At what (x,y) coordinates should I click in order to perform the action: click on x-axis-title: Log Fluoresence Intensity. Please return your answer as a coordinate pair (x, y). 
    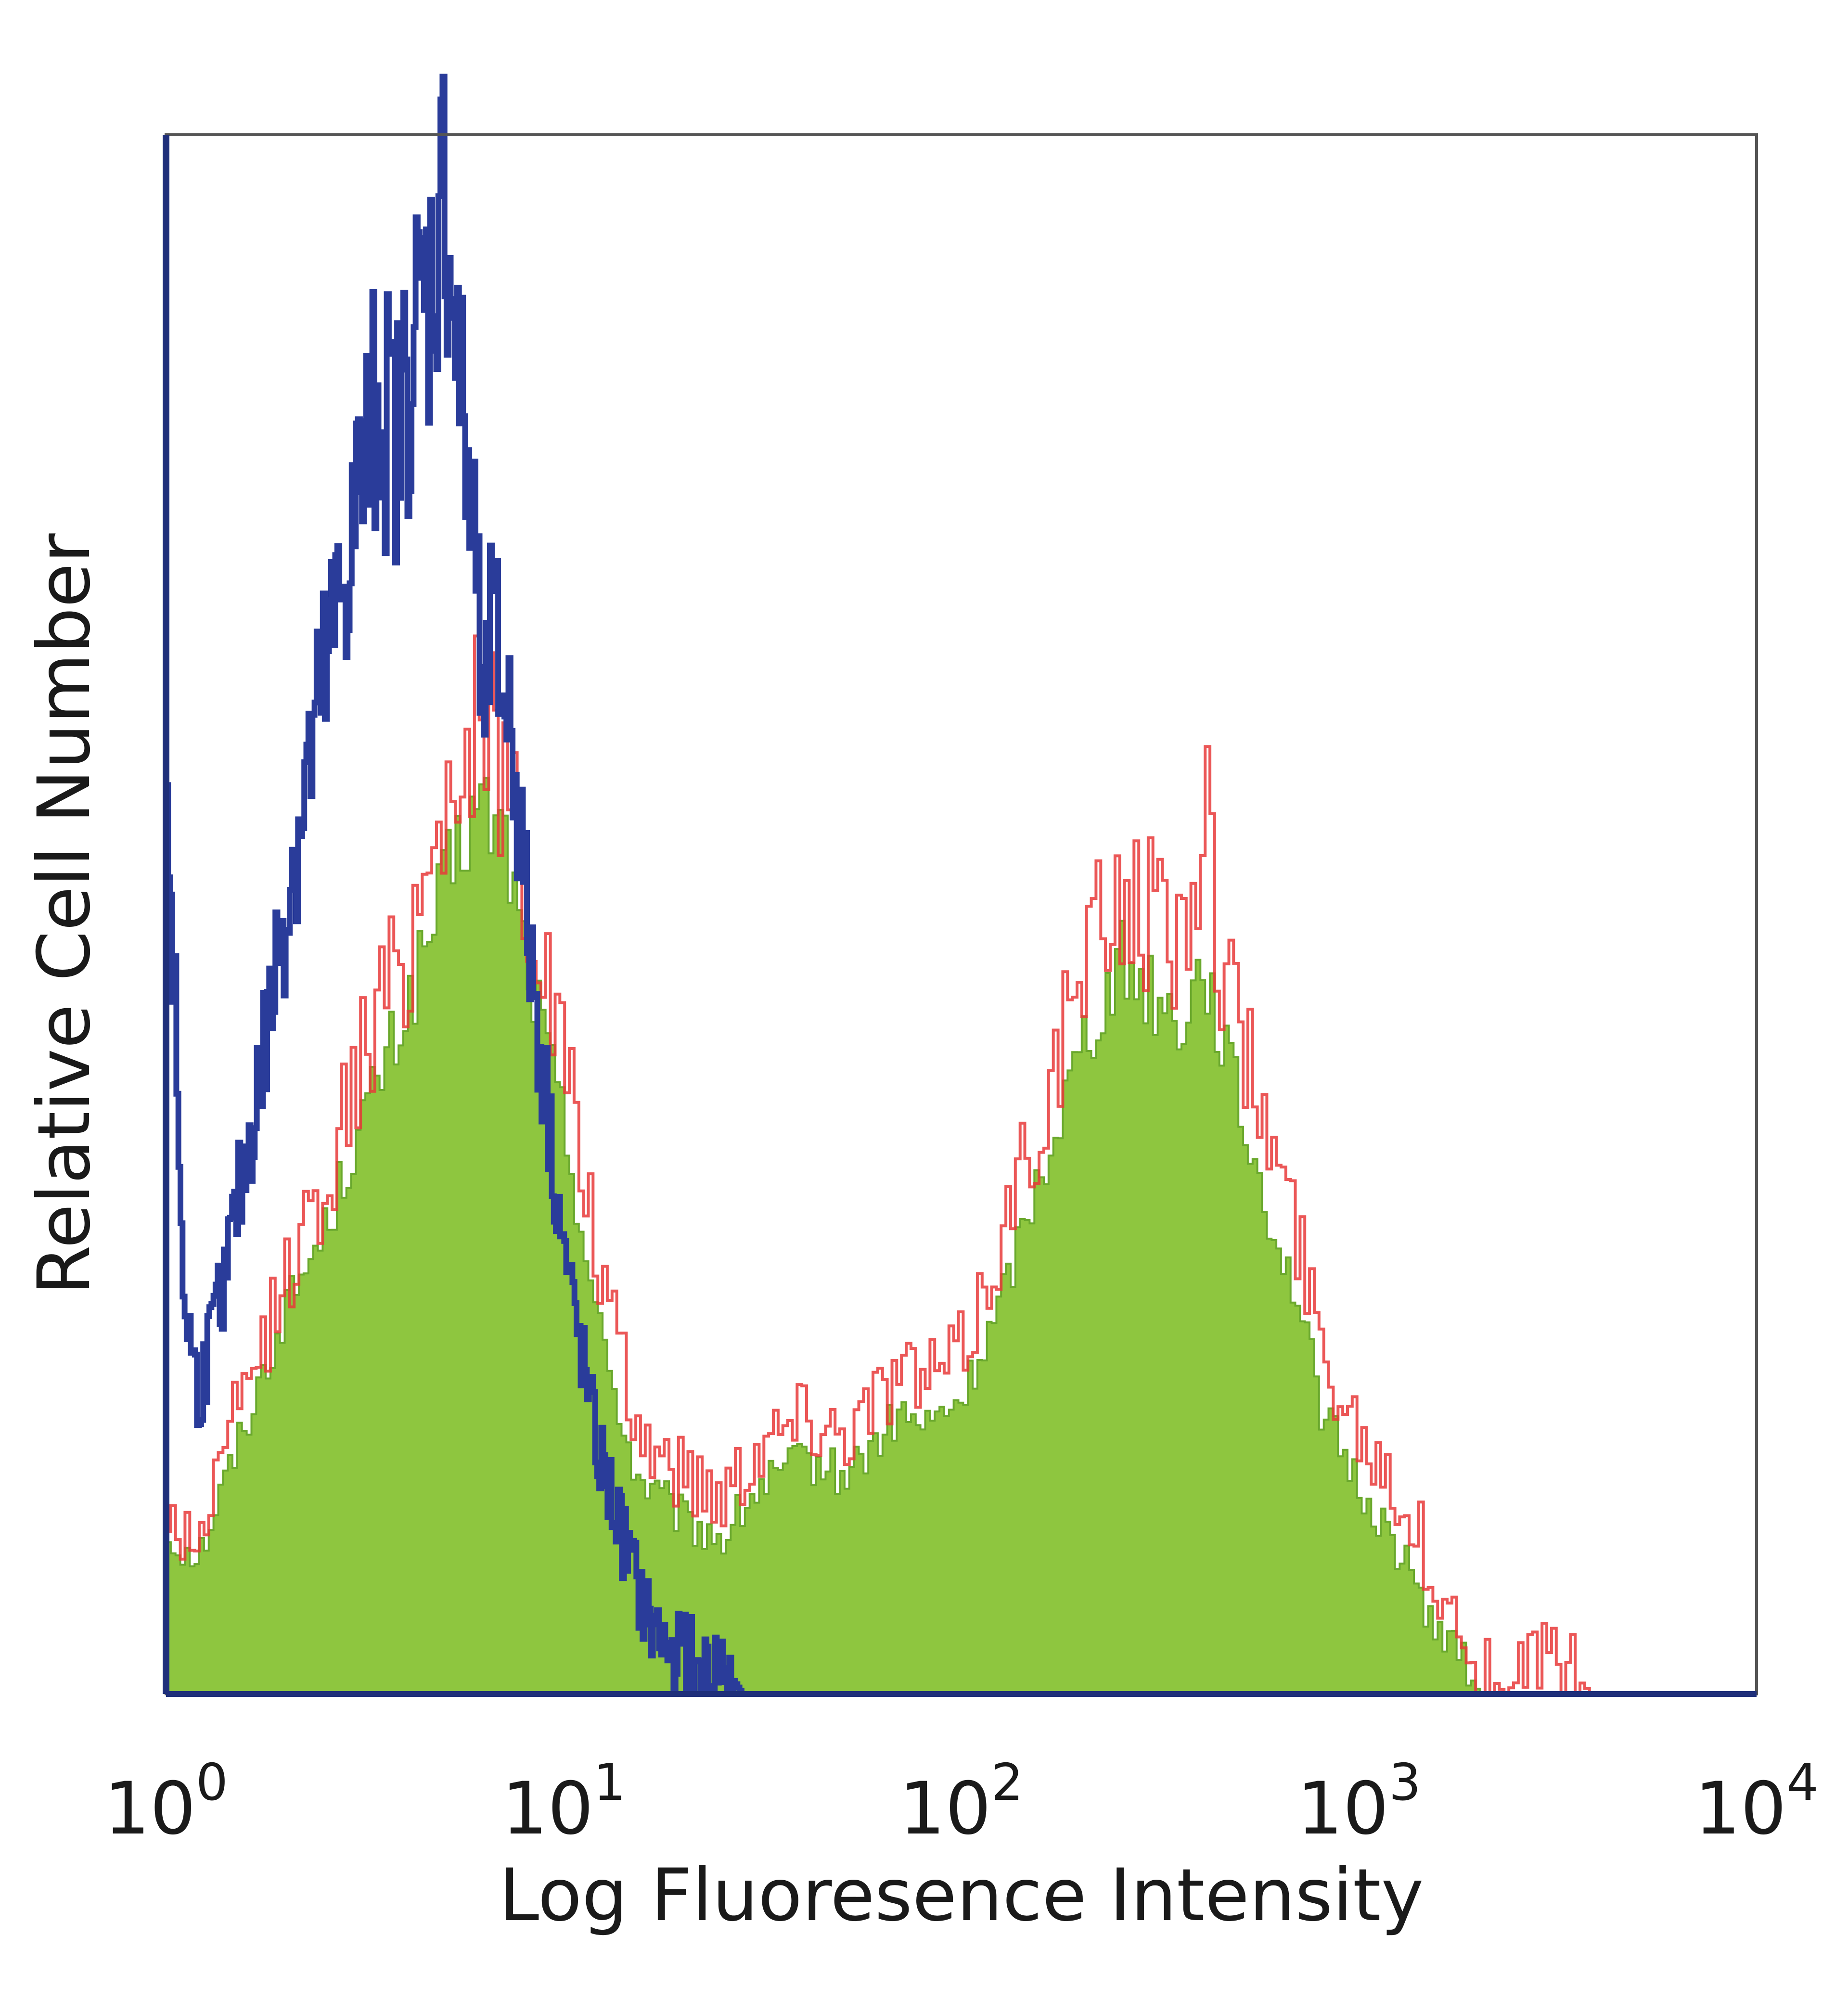
    Looking at the image, I should click on (961, 1895).